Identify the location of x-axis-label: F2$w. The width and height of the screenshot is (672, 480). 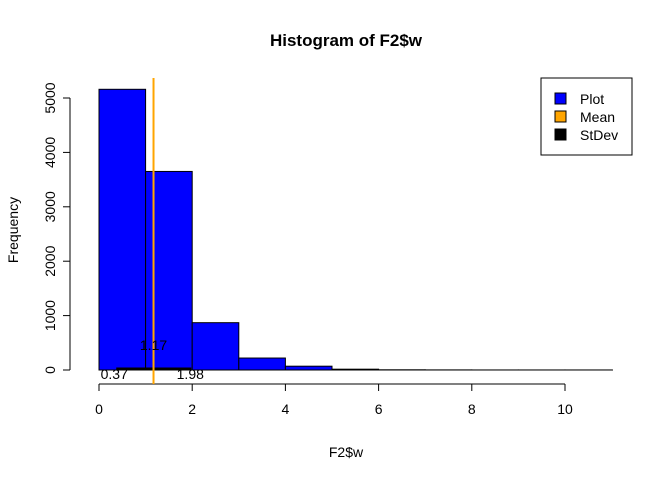
(346, 452).